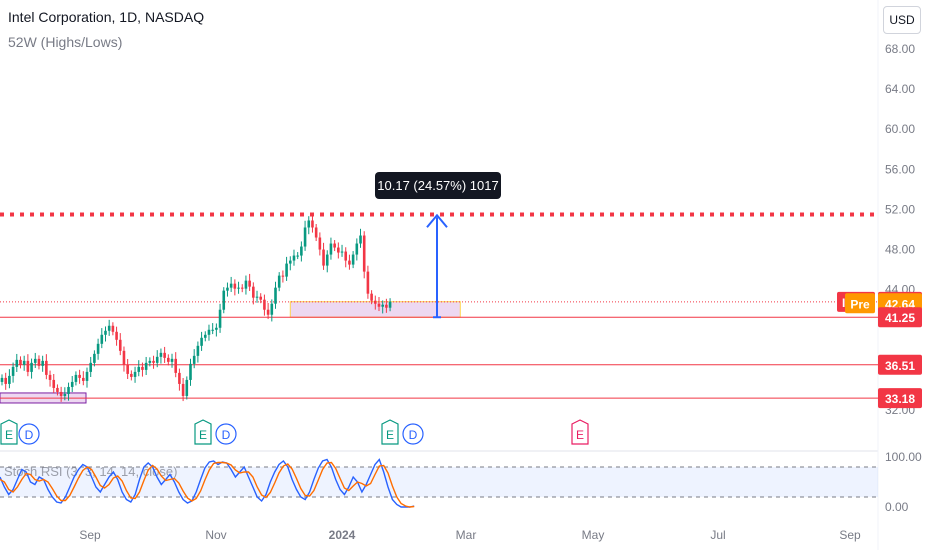 This screenshot has width=932, height=550. What do you see at coordinates (439, 482) in the screenshot?
I see `stoch-band` at bounding box center [439, 482].